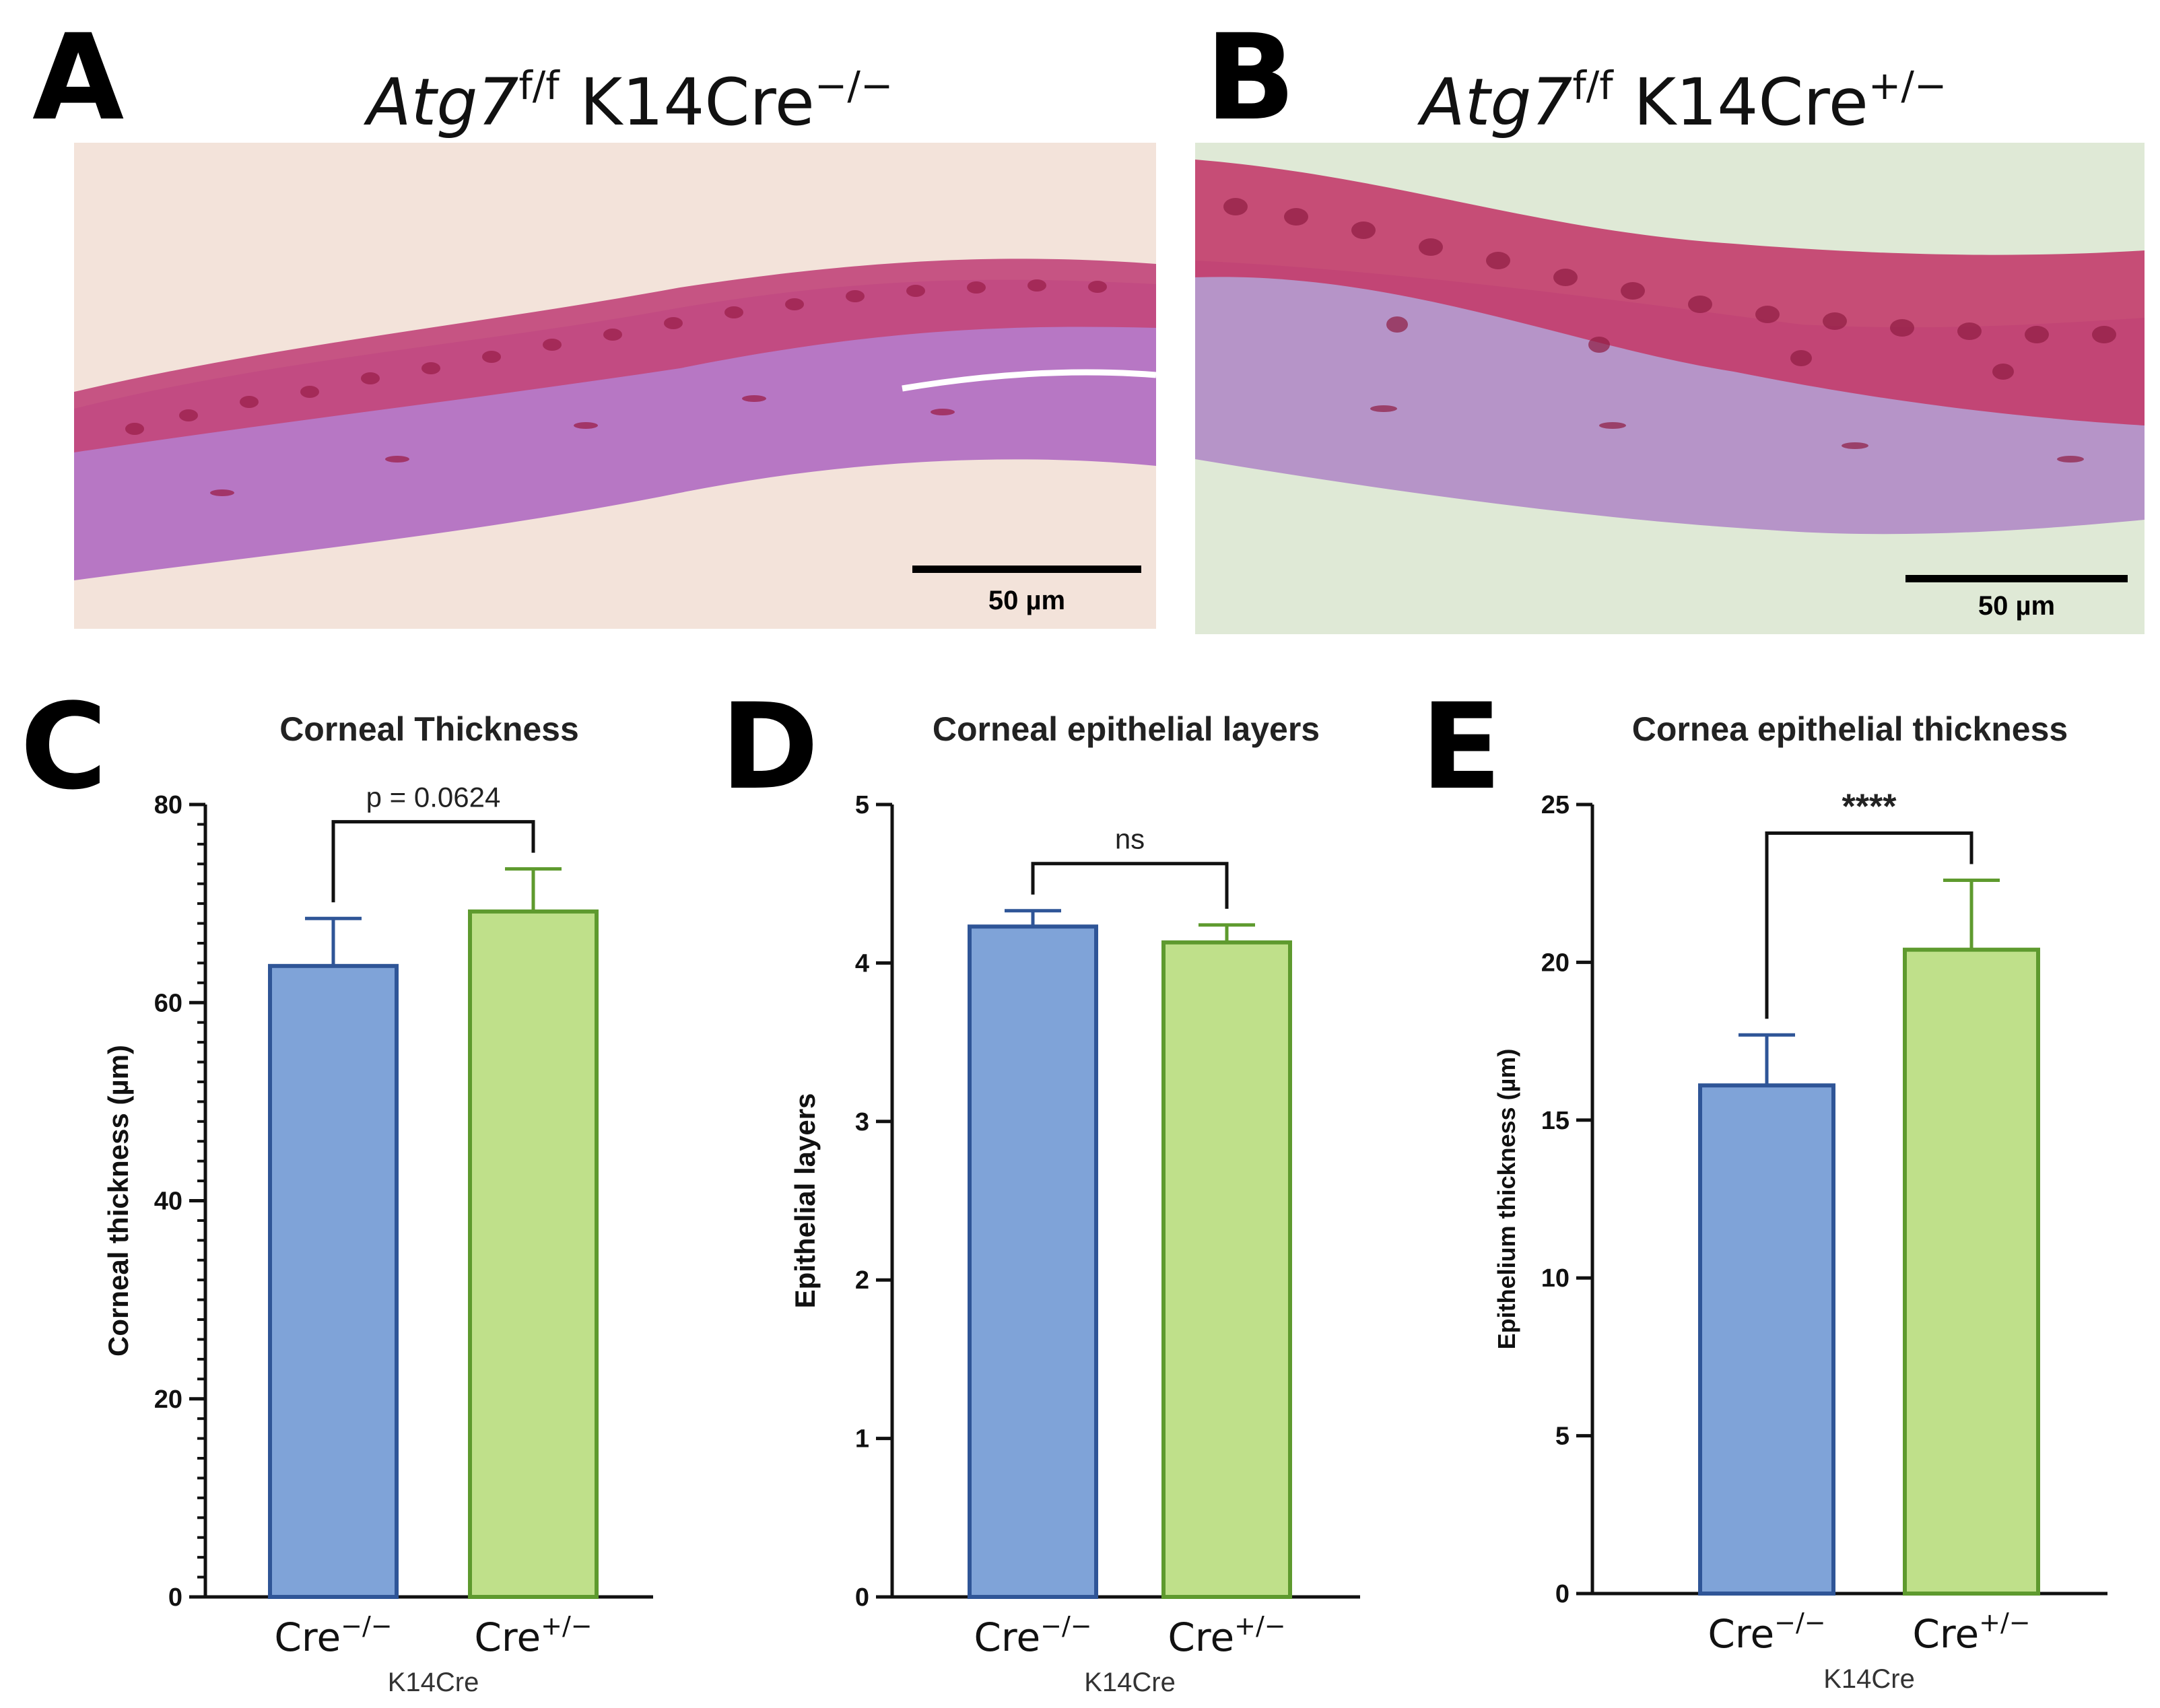  What do you see at coordinates (1556, 1278) in the screenshot?
I see `chart-e-y-tick-label: 10` at bounding box center [1556, 1278].